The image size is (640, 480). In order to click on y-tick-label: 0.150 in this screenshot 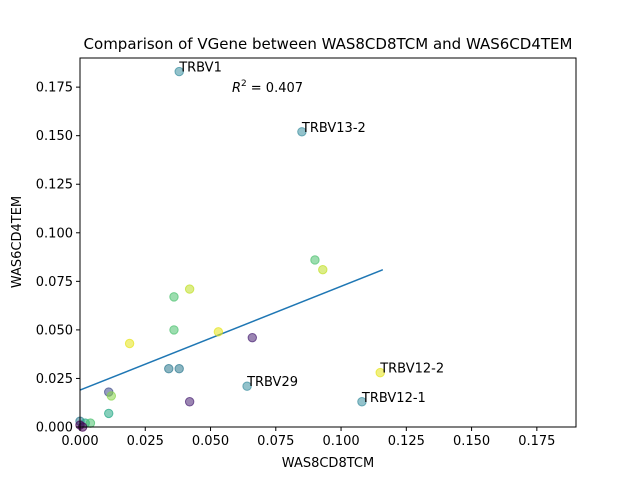, I will do `click(54, 136)`.